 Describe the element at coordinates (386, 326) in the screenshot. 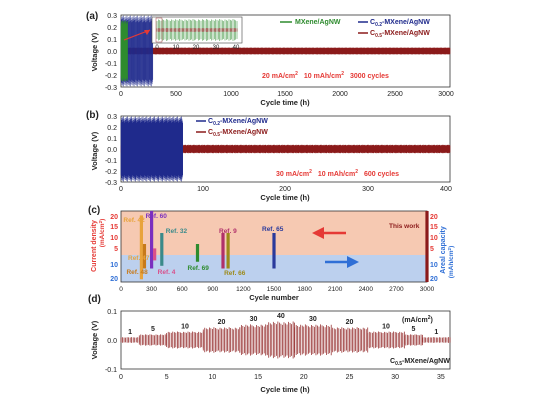

I see `rate-label: 10` at that location.